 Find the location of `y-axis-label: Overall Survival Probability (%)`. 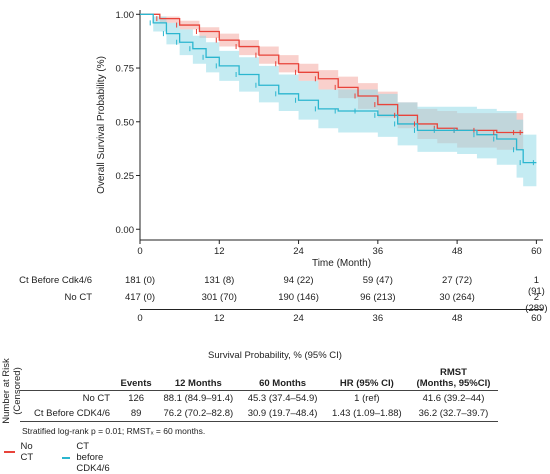

y-axis-label: Overall Survival Probability (%) is located at coordinates (101, 125).